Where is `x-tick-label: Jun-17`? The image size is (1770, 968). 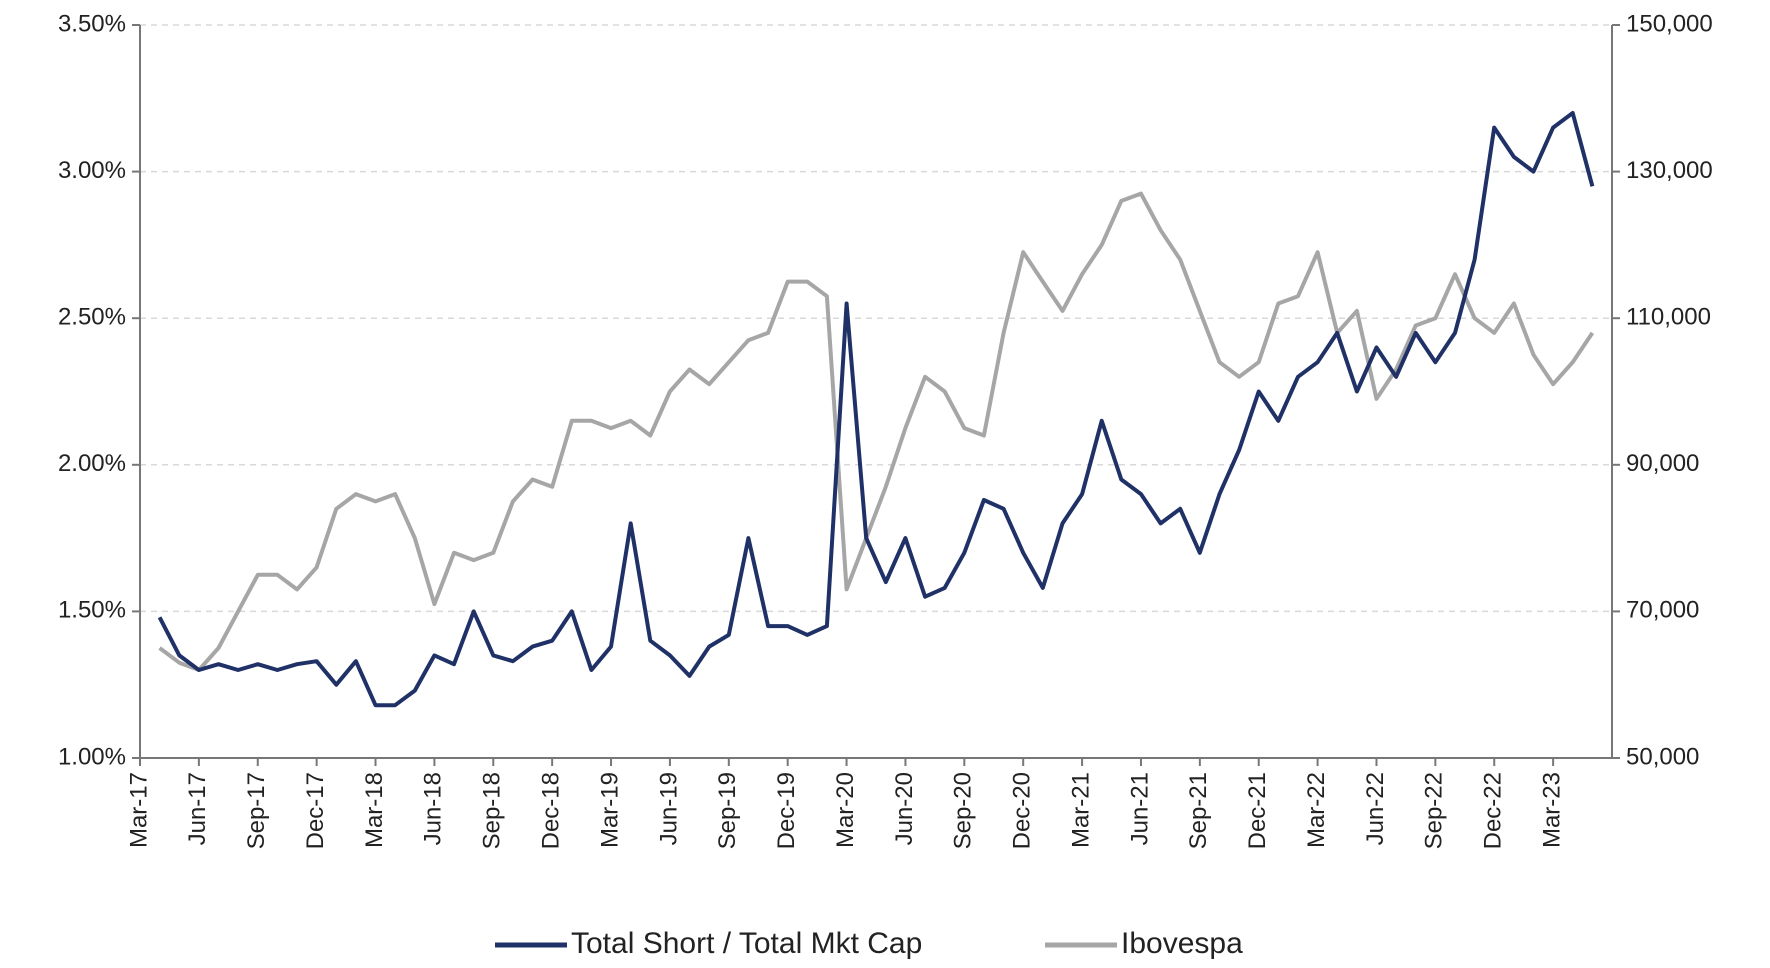
x-tick-label: Jun-17 is located at coordinates (197, 808).